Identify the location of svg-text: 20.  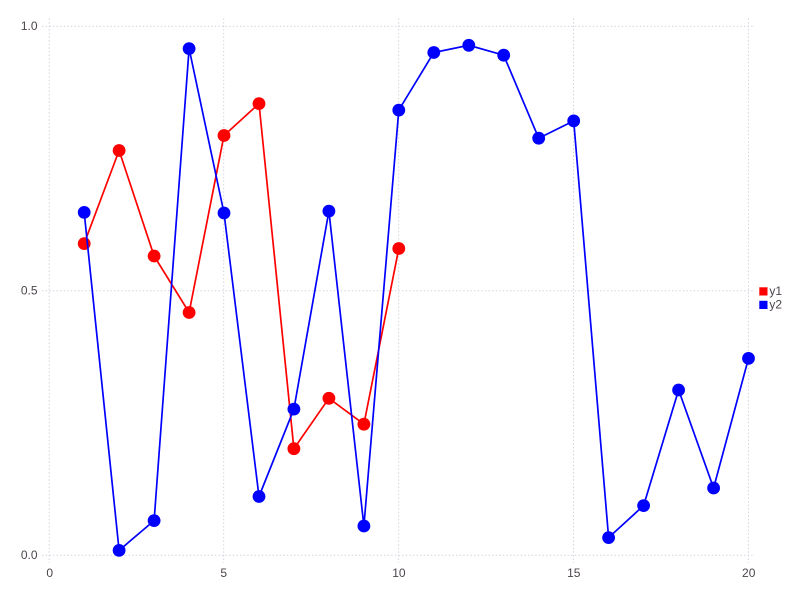
(749, 573).